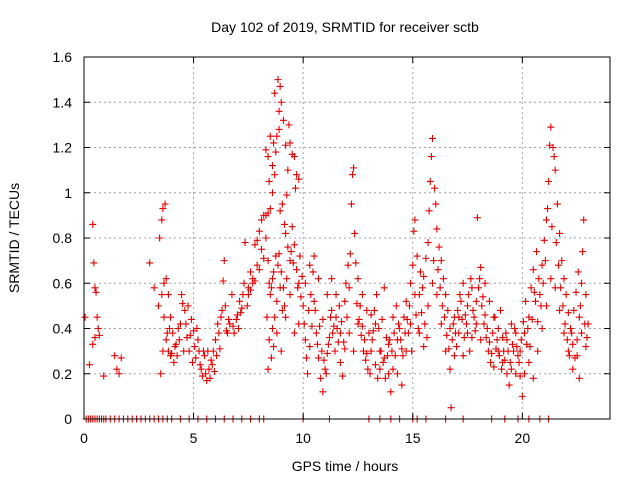 The image size is (640, 480). I want to click on y-tick-label: 0.8, so click(63, 238).